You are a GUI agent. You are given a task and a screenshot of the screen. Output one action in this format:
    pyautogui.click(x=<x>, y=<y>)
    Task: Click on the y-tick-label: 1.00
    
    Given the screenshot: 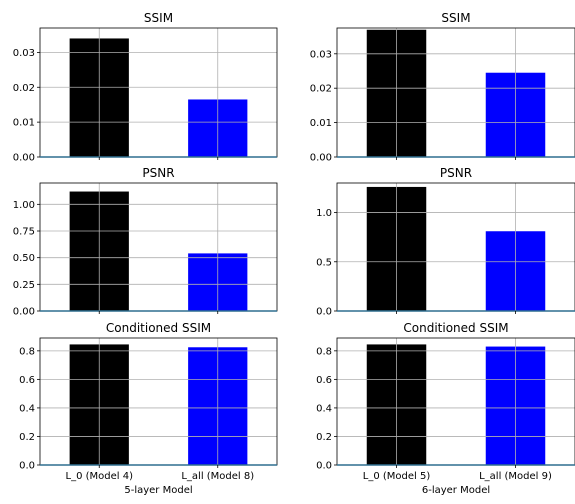 What is the action you would take?
    pyautogui.click(x=24, y=205)
    